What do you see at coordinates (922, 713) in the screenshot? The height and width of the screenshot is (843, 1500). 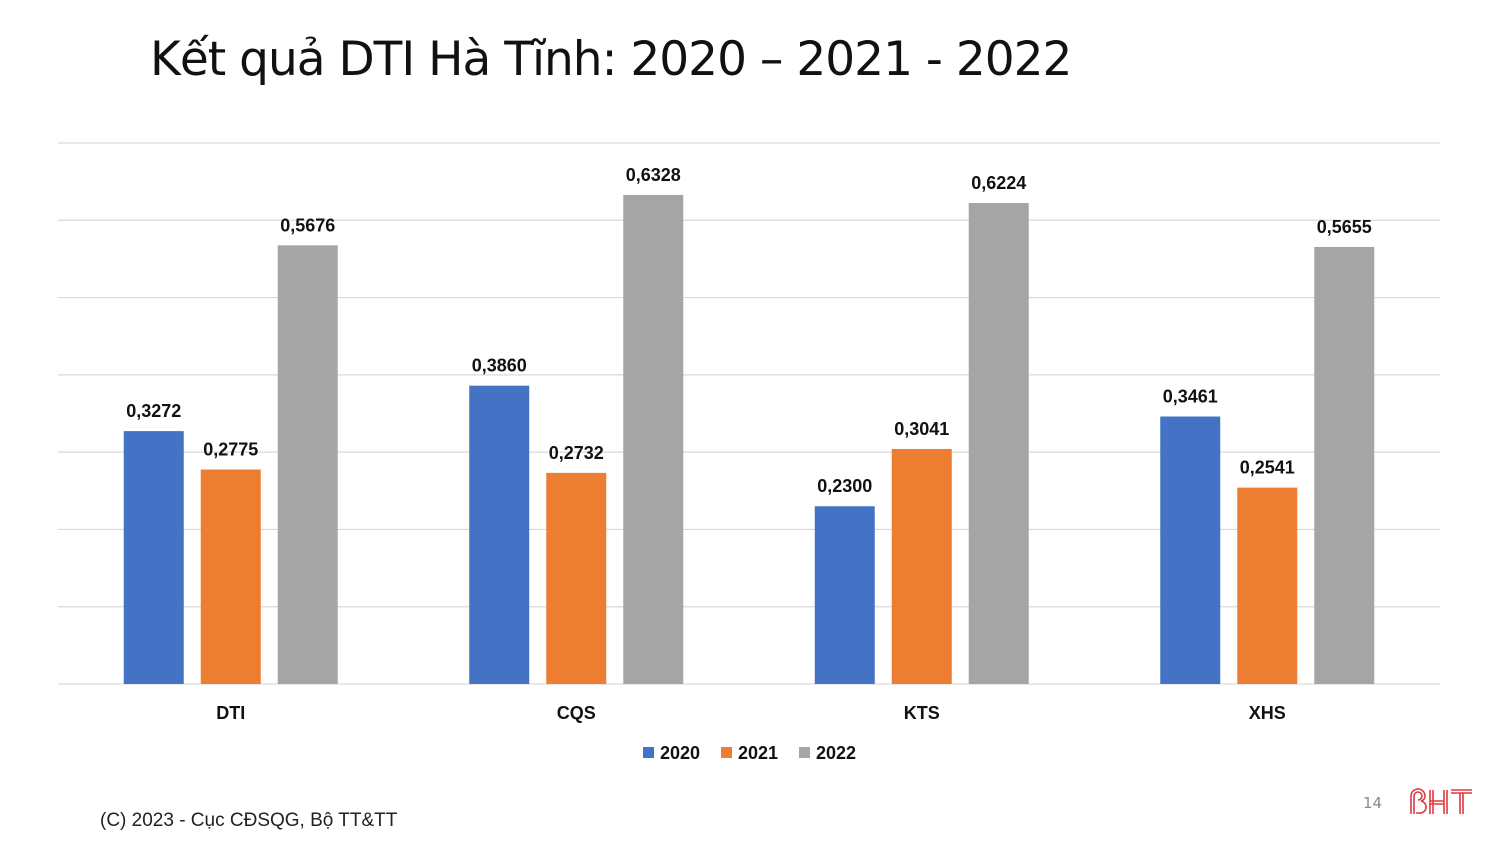 I see `x-tick-label: KTS` at bounding box center [922, 713].